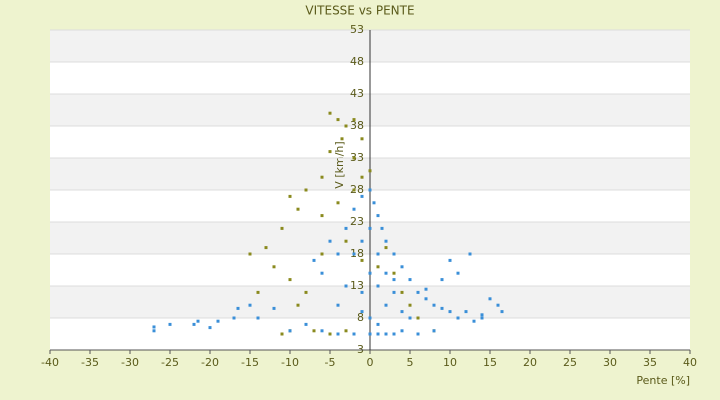 The height and width of the screenshot is (400, 720). I want to click on x-tick-label: 5, so click(410, 362).